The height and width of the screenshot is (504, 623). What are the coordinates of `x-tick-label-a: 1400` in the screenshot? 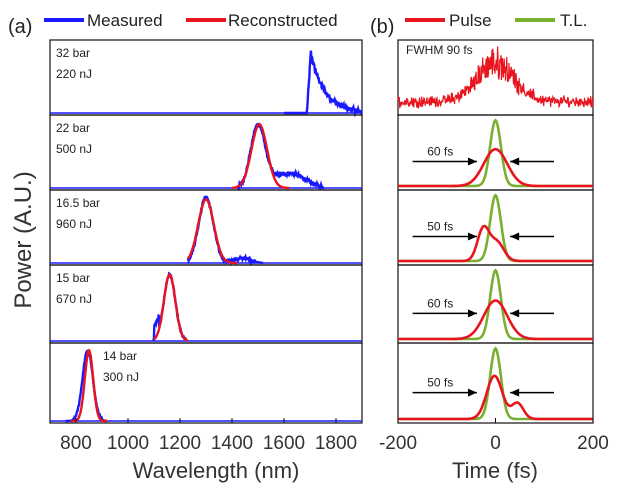 It's located at (232, 443).